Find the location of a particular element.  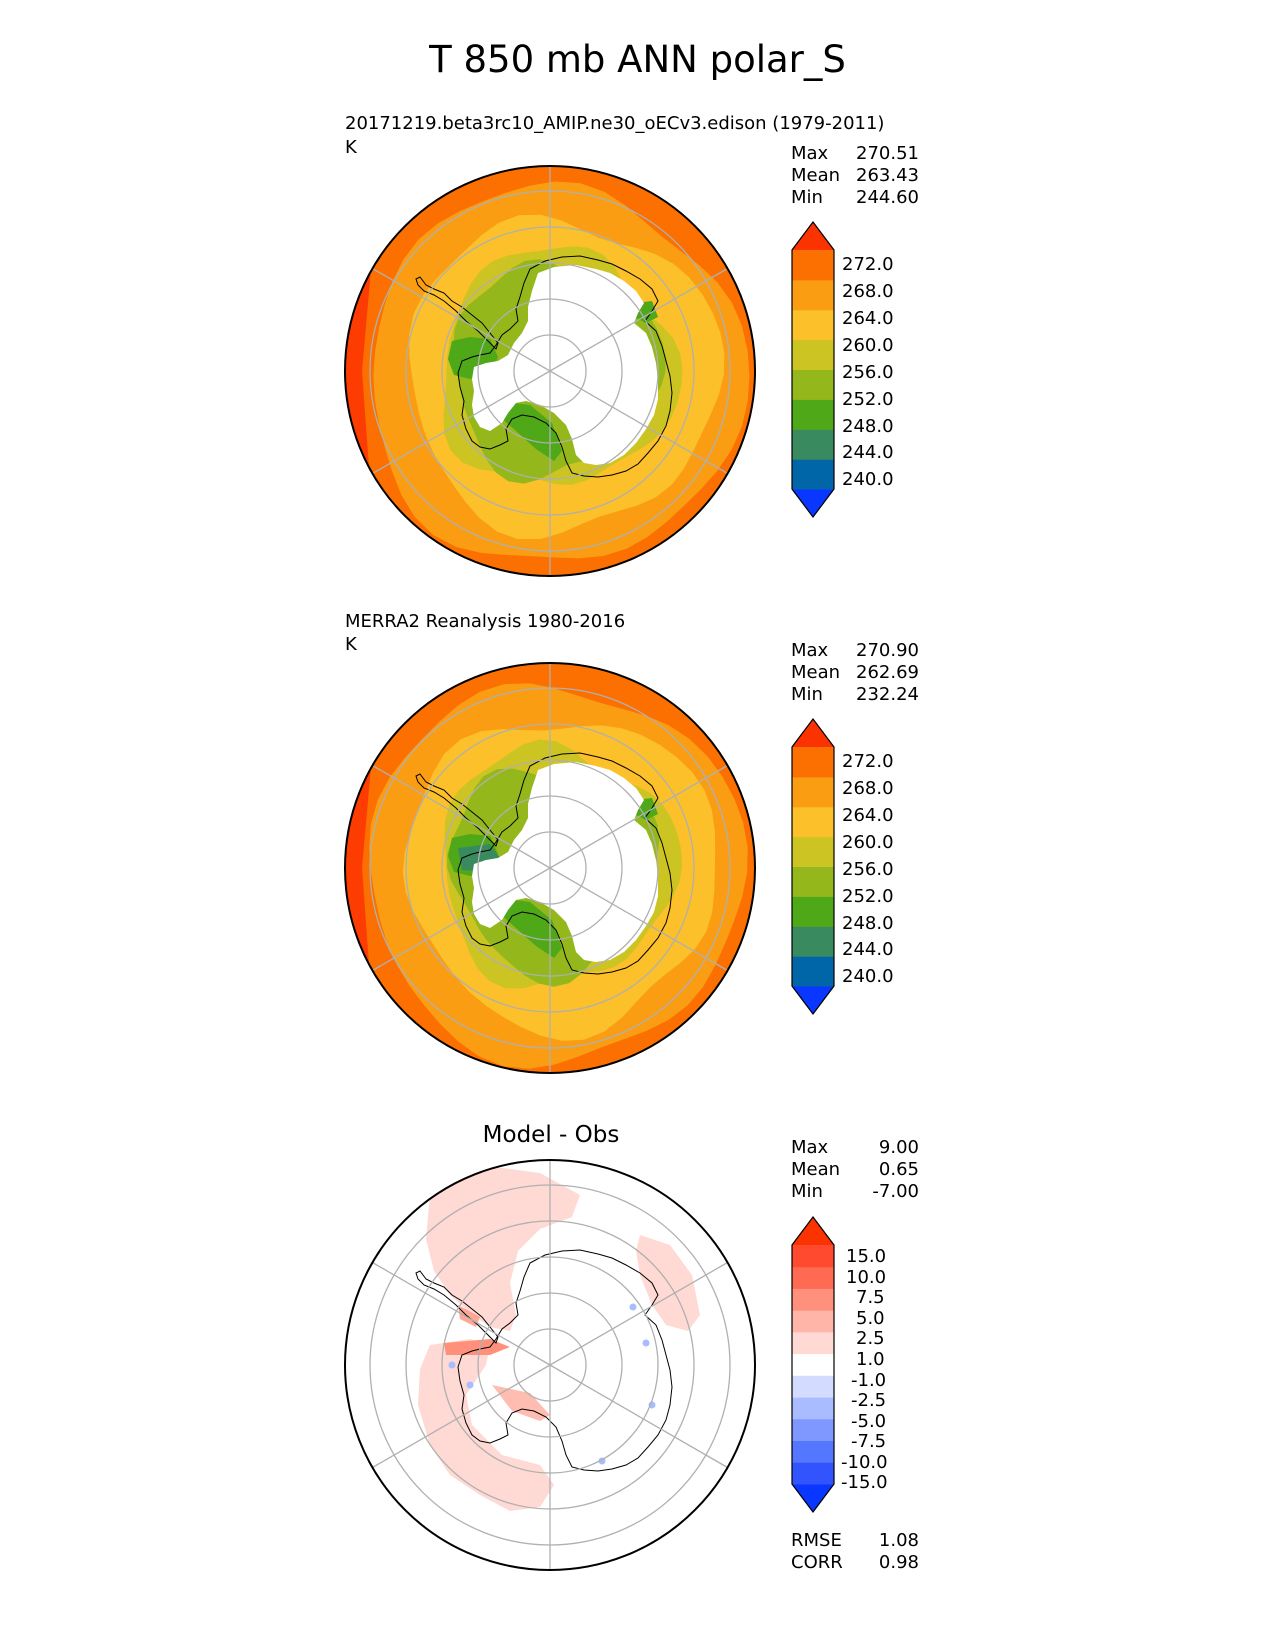

panel-1-stats: Max 270.51 Mean 263.43 Min 244.60 is located at coordinates (855, 176).